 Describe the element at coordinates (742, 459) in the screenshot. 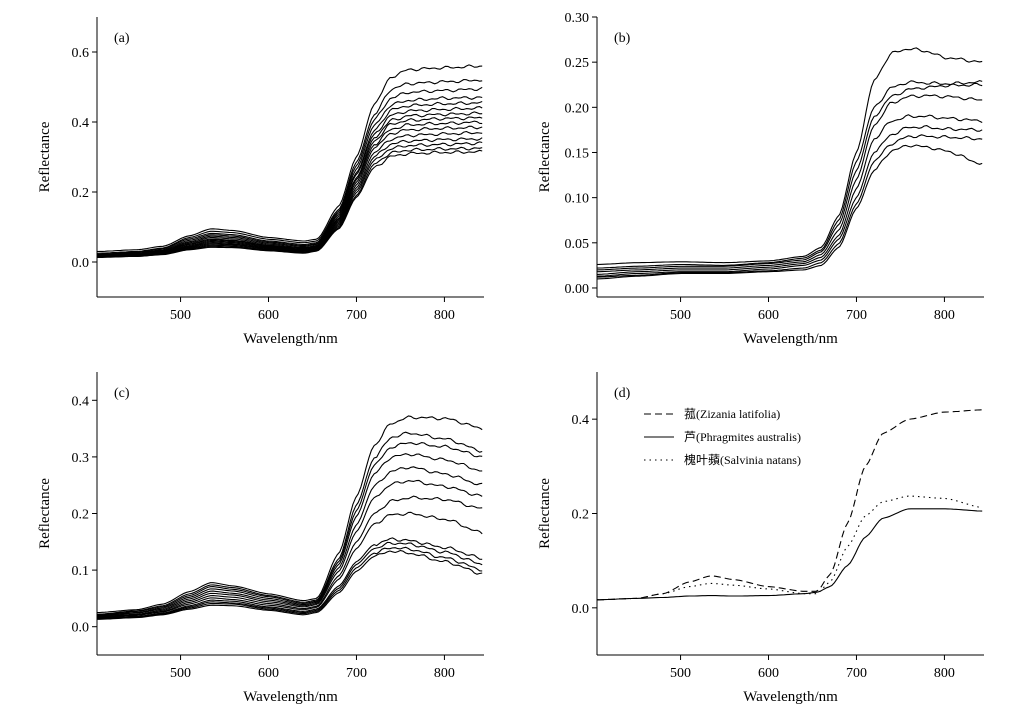

I see `legend-entry-label: 槐叶蘋(Salvinia natans)` at that location.